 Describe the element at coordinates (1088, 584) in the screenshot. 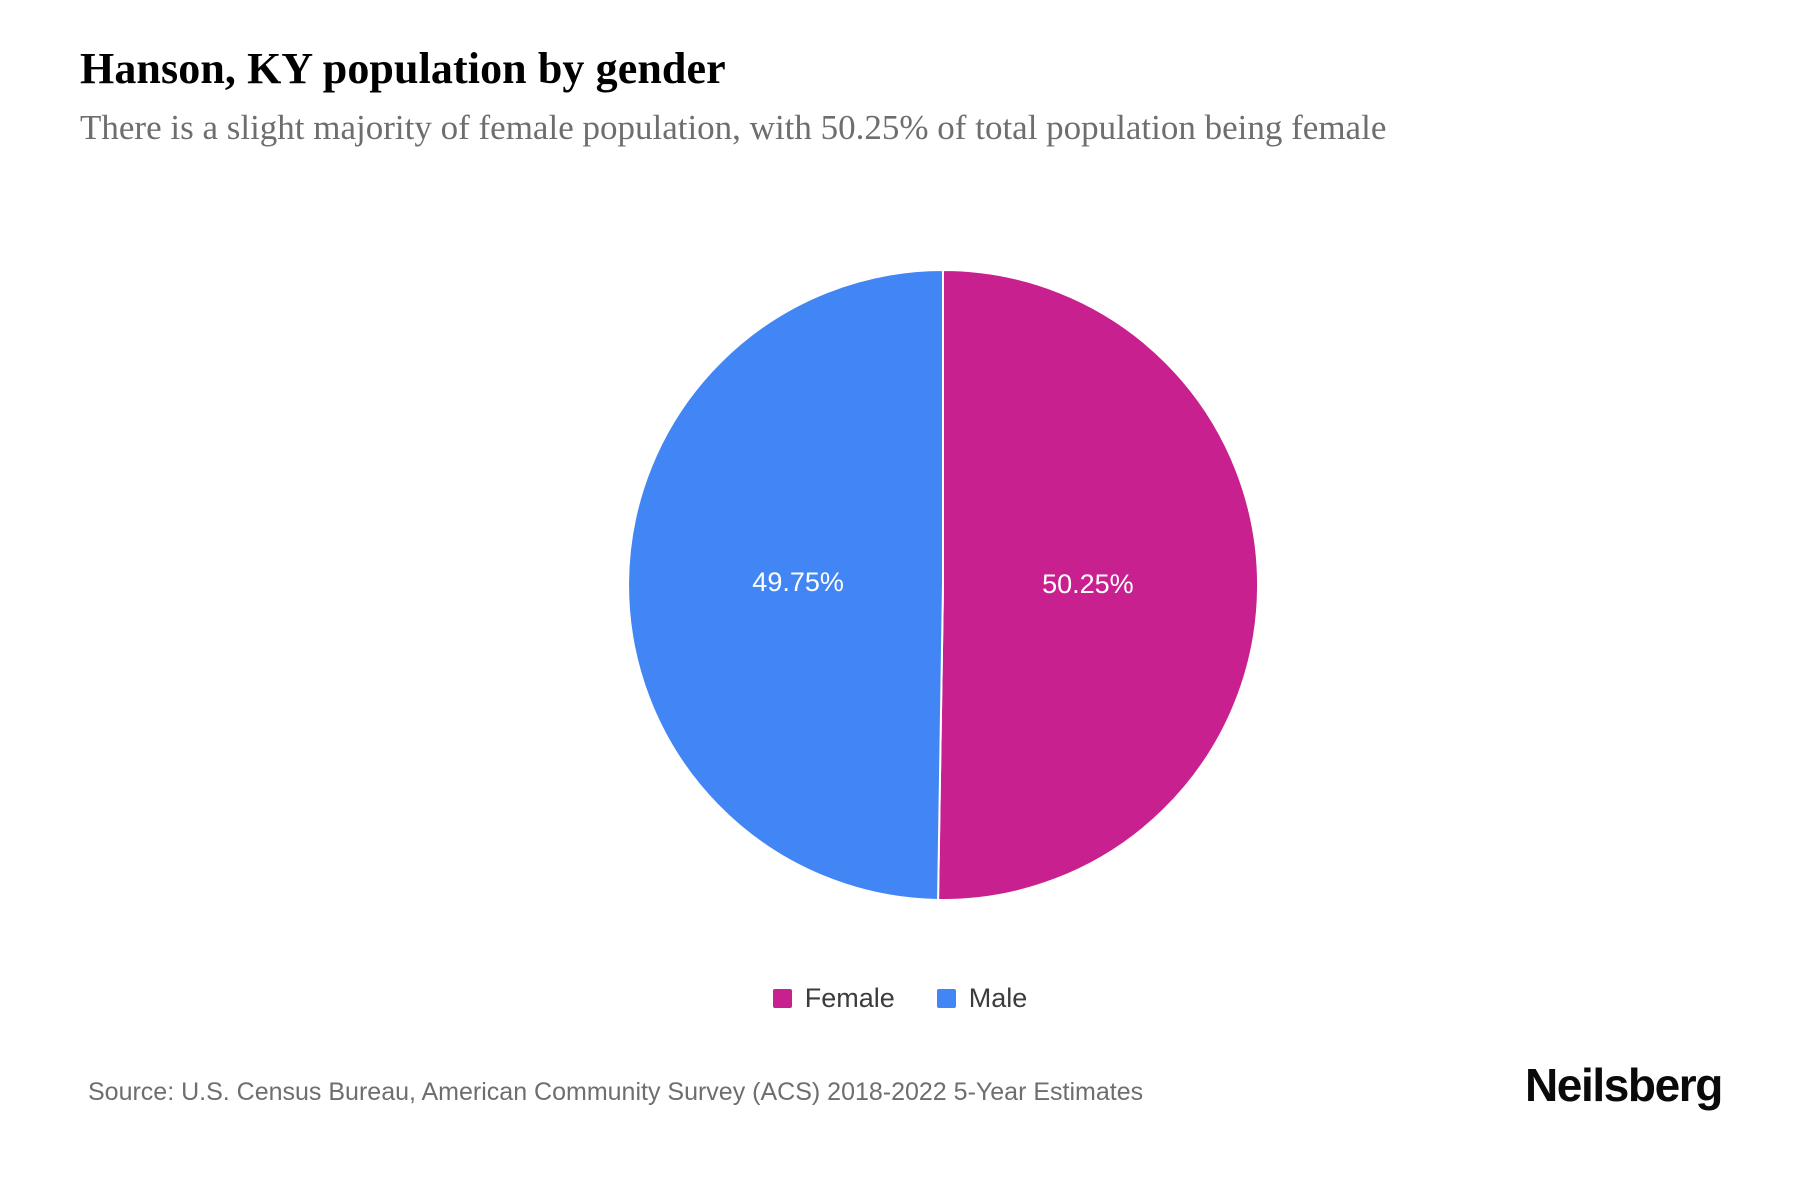

I see `pie-slice-label-female: 50.25%` at that location.